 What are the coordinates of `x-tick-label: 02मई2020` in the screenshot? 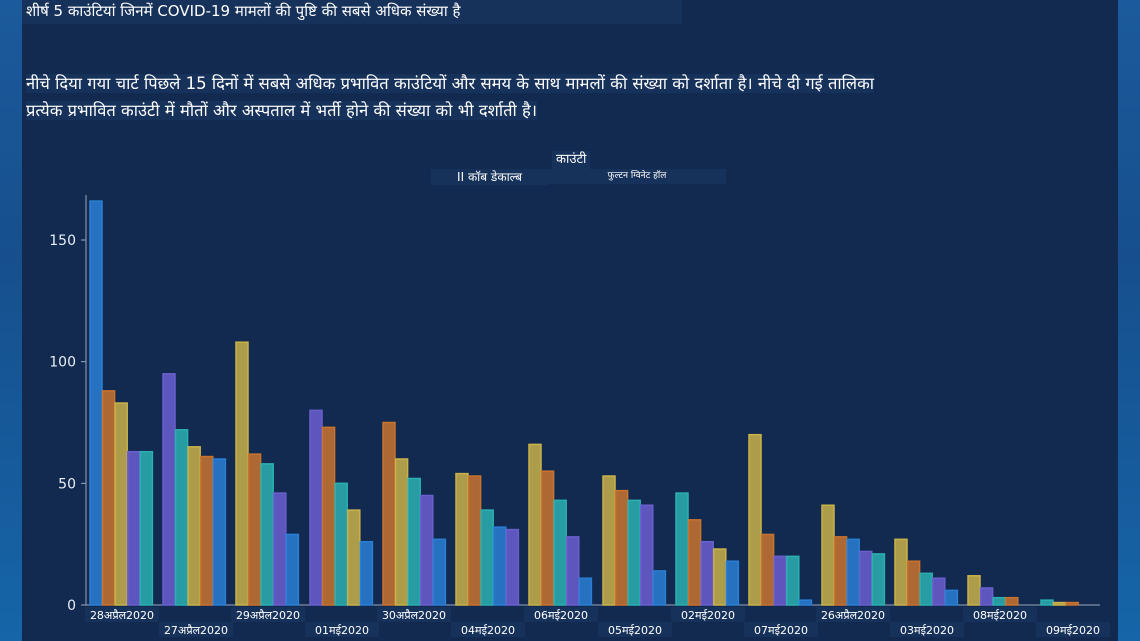 It's located at (708, 615).